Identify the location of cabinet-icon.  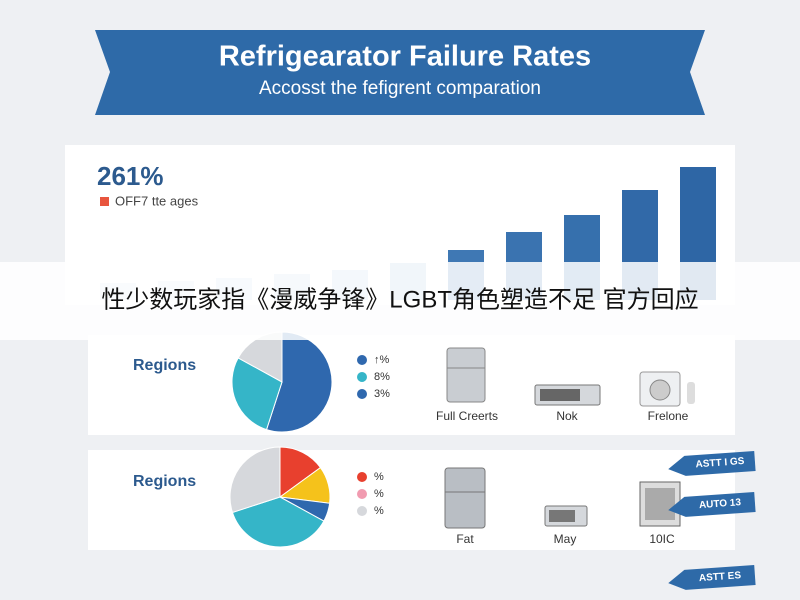
(660, 504).